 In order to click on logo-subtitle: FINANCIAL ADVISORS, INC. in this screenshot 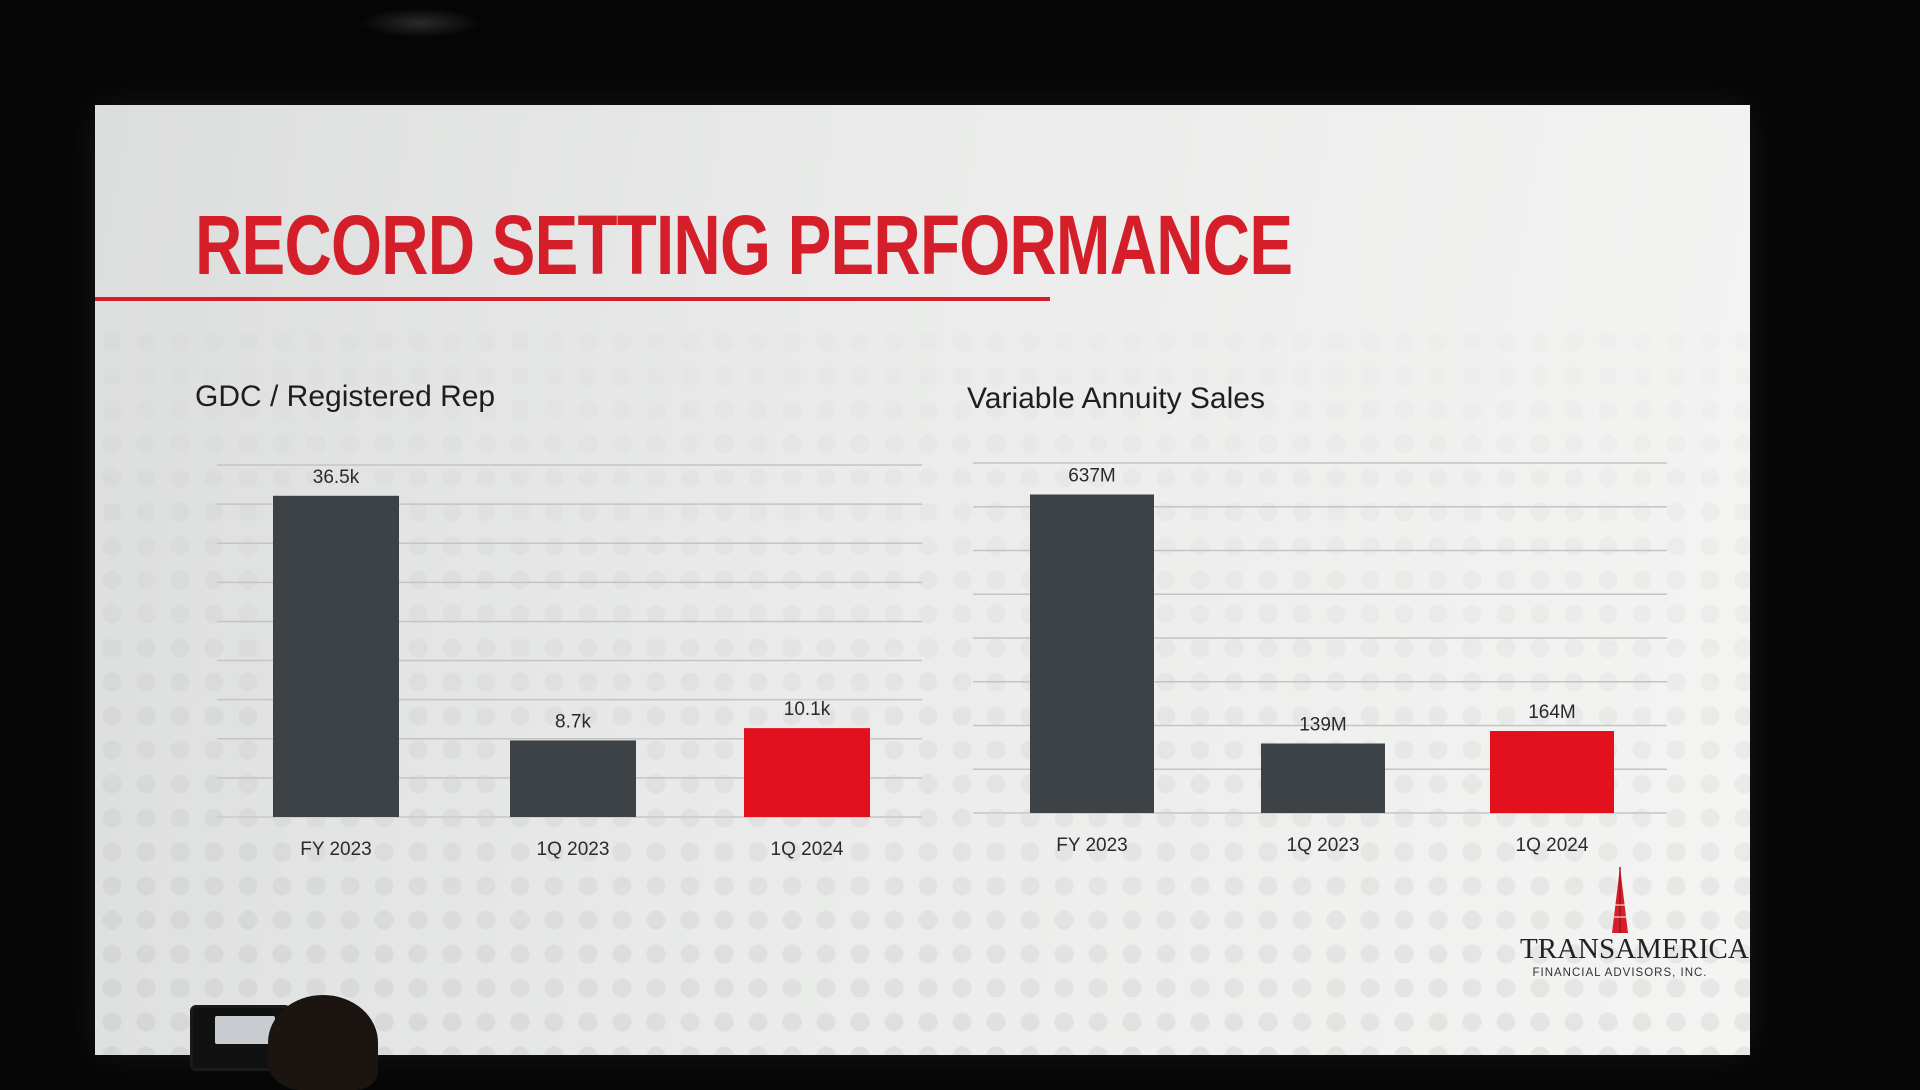, I will do `click(1620, 973)`.